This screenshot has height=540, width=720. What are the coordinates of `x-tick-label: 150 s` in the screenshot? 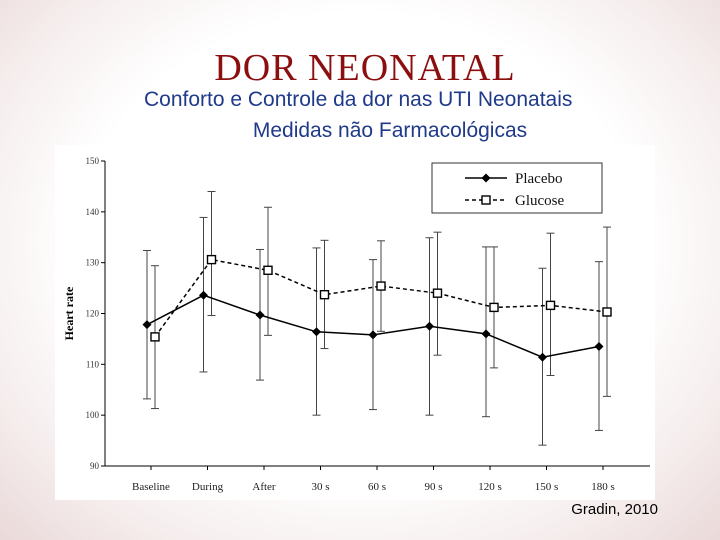 It's located at (547, 487).